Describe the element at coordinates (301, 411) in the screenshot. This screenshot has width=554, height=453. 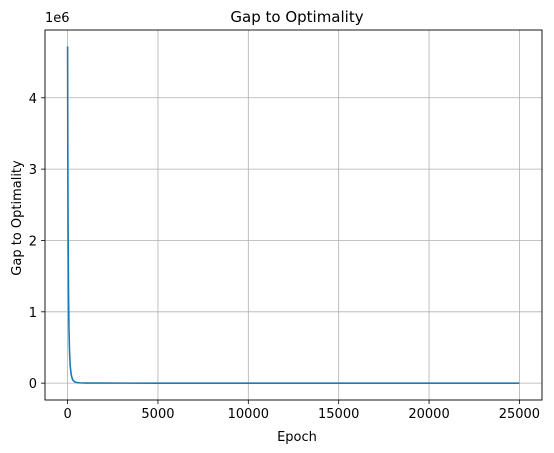
I see `x-axis: 0 5000 10000 15000 20000 25000` at that location.